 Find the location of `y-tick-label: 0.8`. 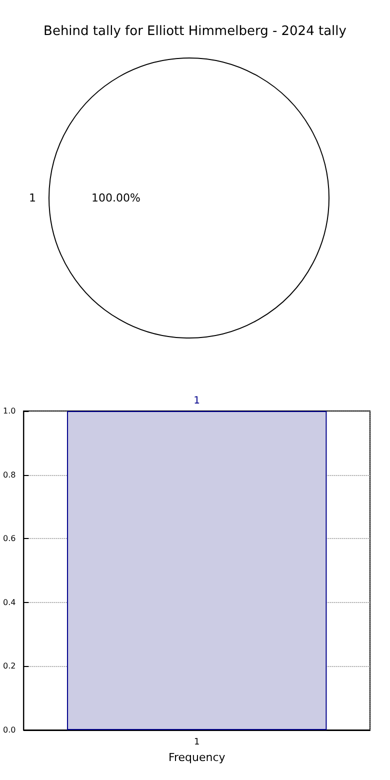

y-tick-label: 0.8 is located at coordinates (9, 475).